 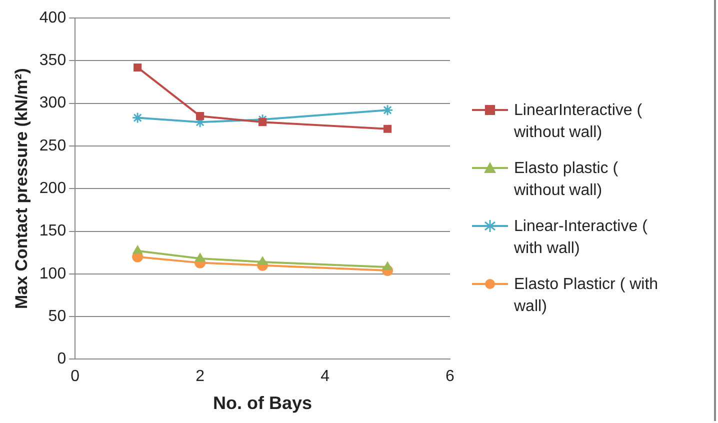 What do you see at coordinates (52, 145) in the screenshot?
I see `y-tick-label: 250` at bounding box center [52, 145].